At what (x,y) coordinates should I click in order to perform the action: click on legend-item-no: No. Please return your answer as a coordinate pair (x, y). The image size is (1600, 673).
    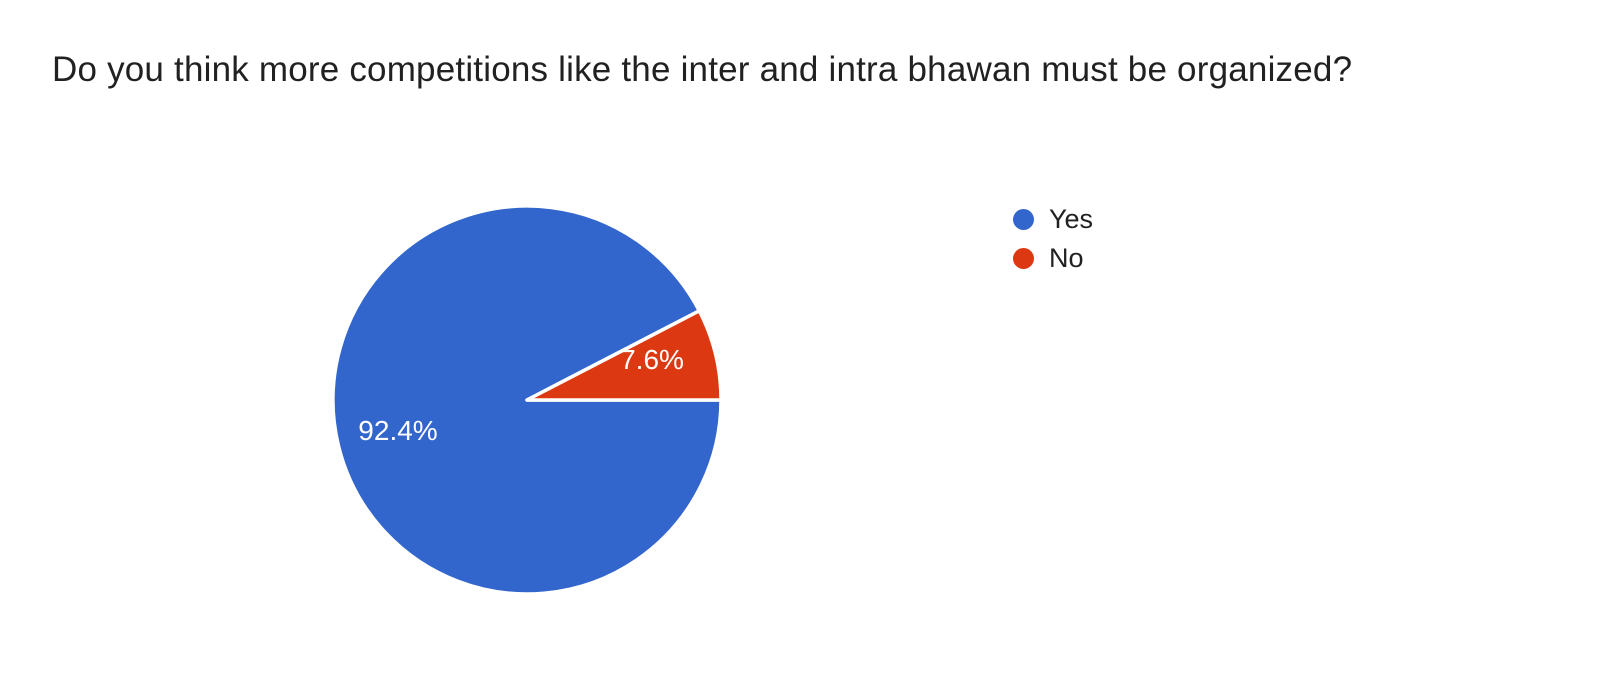
    Looking at the image, I should click on (1053, 258).